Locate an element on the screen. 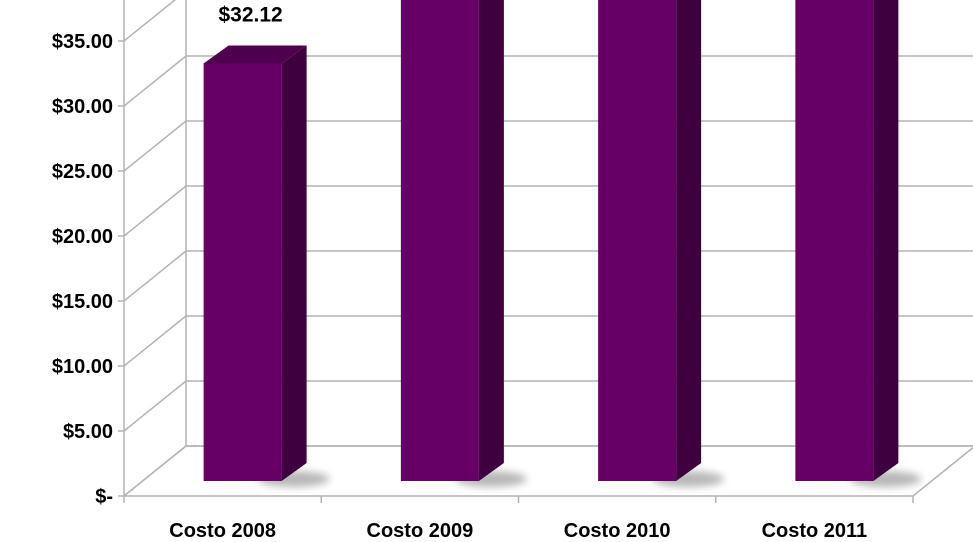  x-tick-label: Costo 2010 is located at coordinates (617, 531).